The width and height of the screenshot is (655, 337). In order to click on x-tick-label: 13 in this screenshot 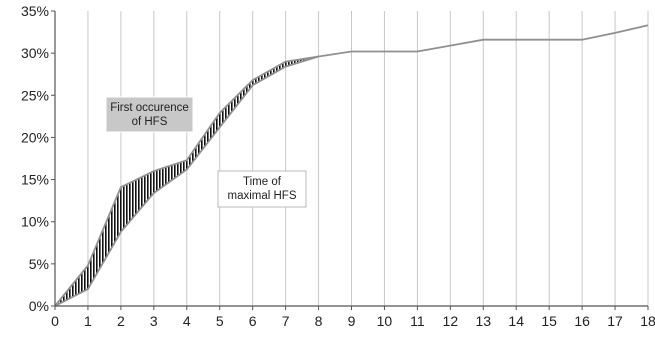, I will do `click(483, 321)`.